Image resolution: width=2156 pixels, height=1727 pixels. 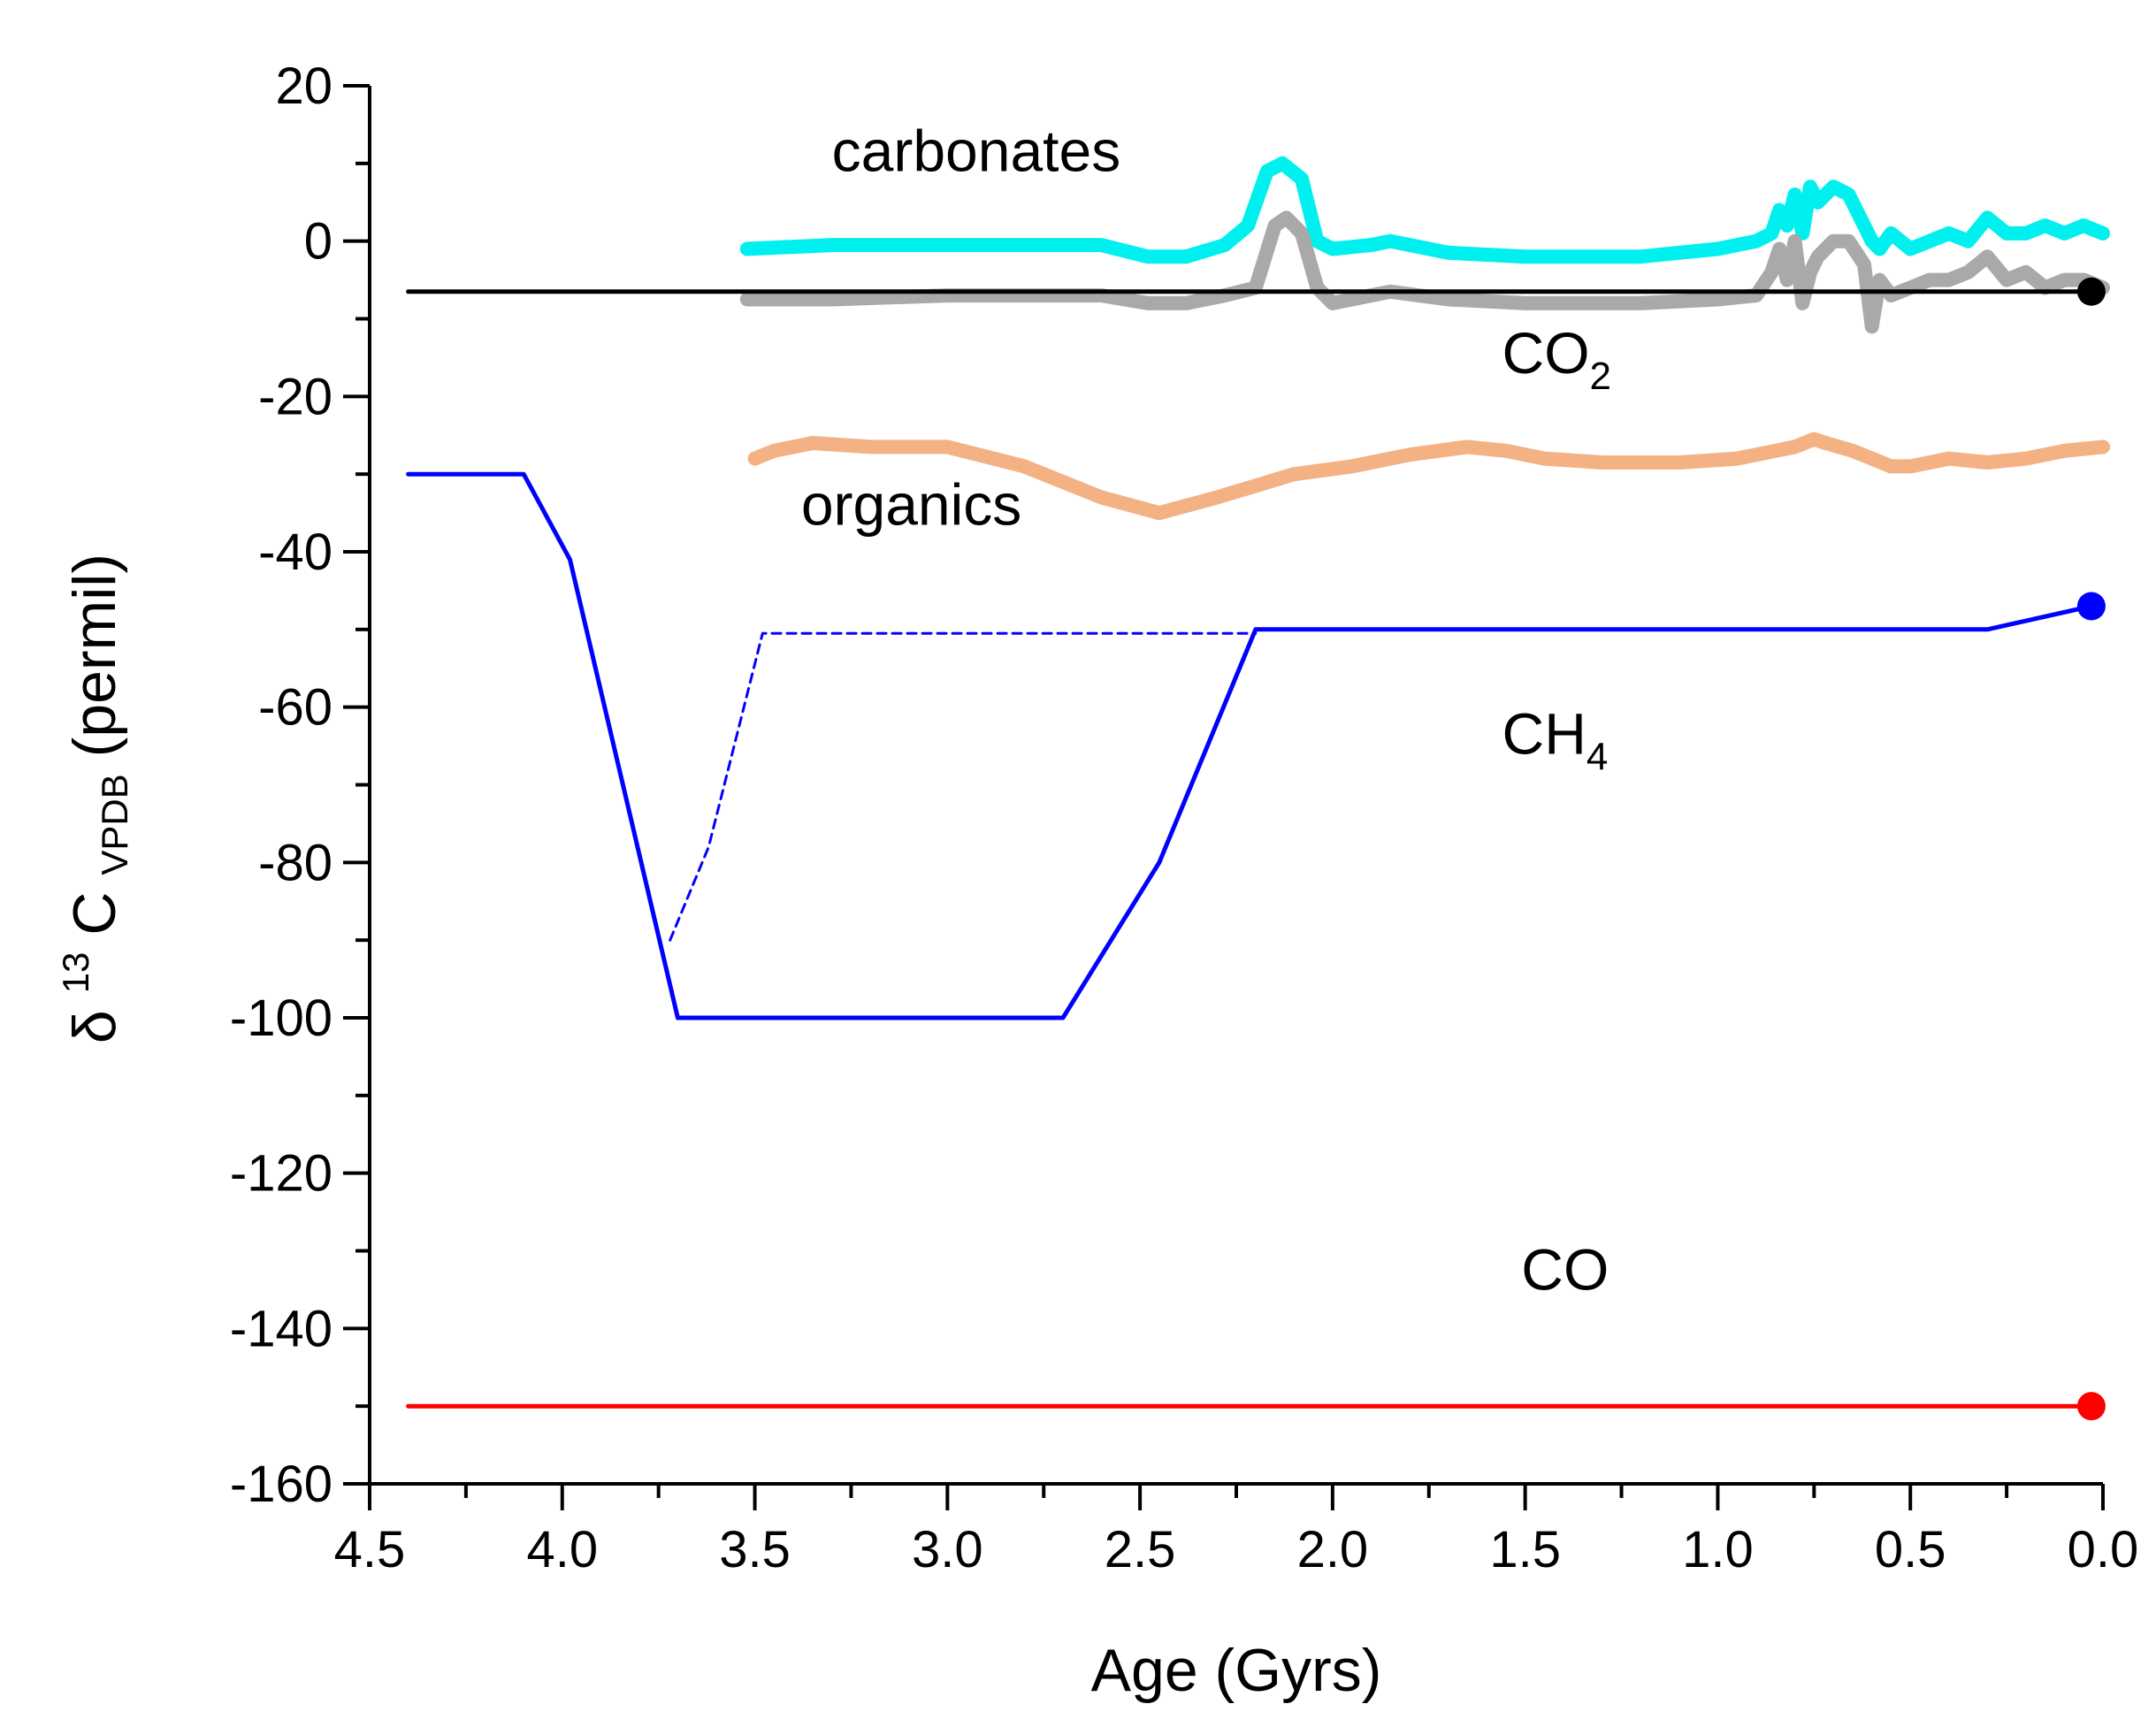 I want to click on series-label-ch4: CH4, so click(x=1555, y=739).